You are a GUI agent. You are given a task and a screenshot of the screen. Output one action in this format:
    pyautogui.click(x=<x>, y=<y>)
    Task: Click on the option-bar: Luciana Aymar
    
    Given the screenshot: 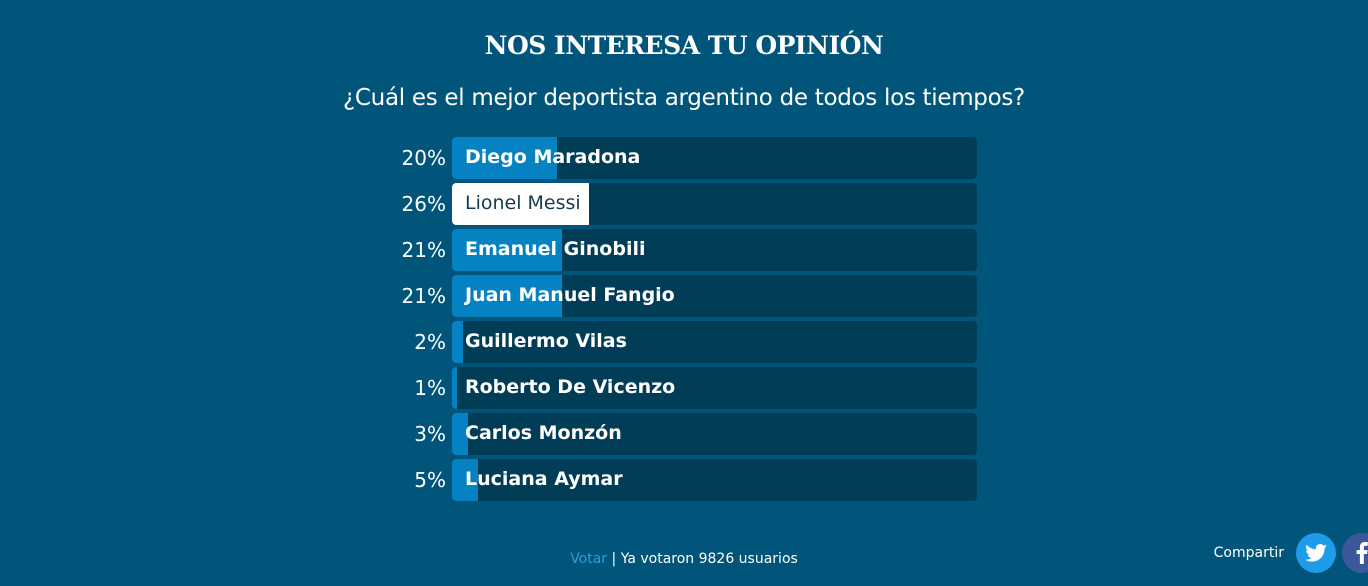 What is the action you would take?
    pyautogui.click(x=714, y=480)
    